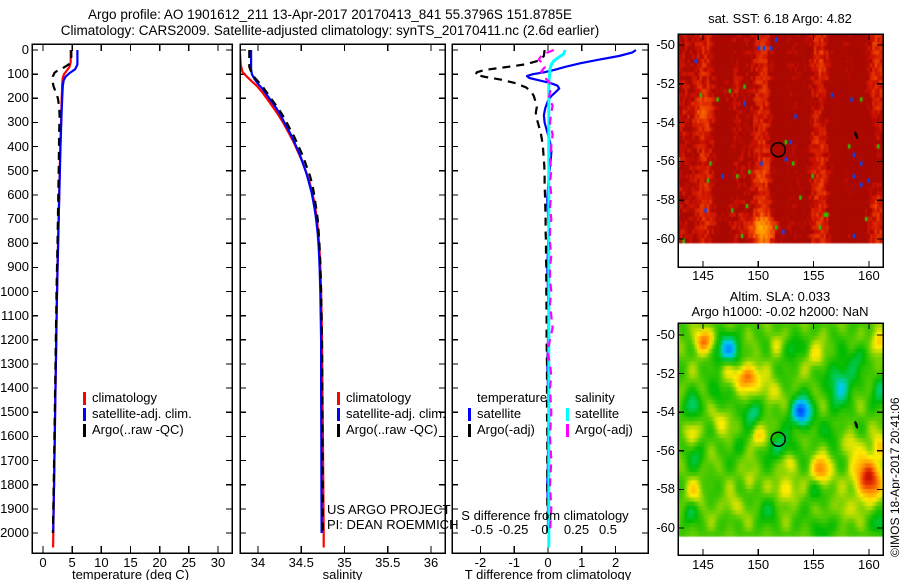 The width and height of the screenshot is (900, 580). I want to click on depth-tick-label: 100, so click(18, 74).